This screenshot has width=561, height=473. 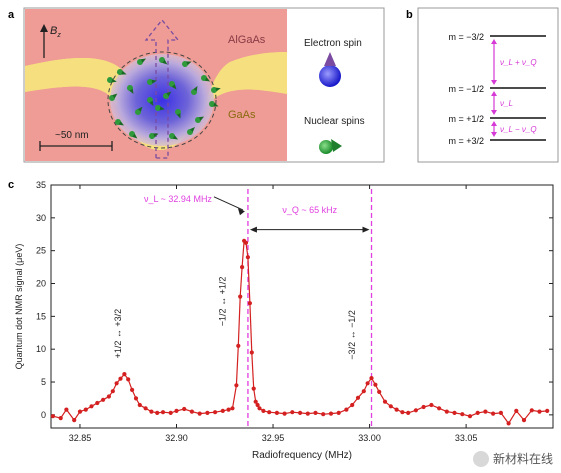 What do you see at coordinates (247, 40) in the screenshot?
I see `algaas-label: AlGaAs` at bounding box center [247, 40].